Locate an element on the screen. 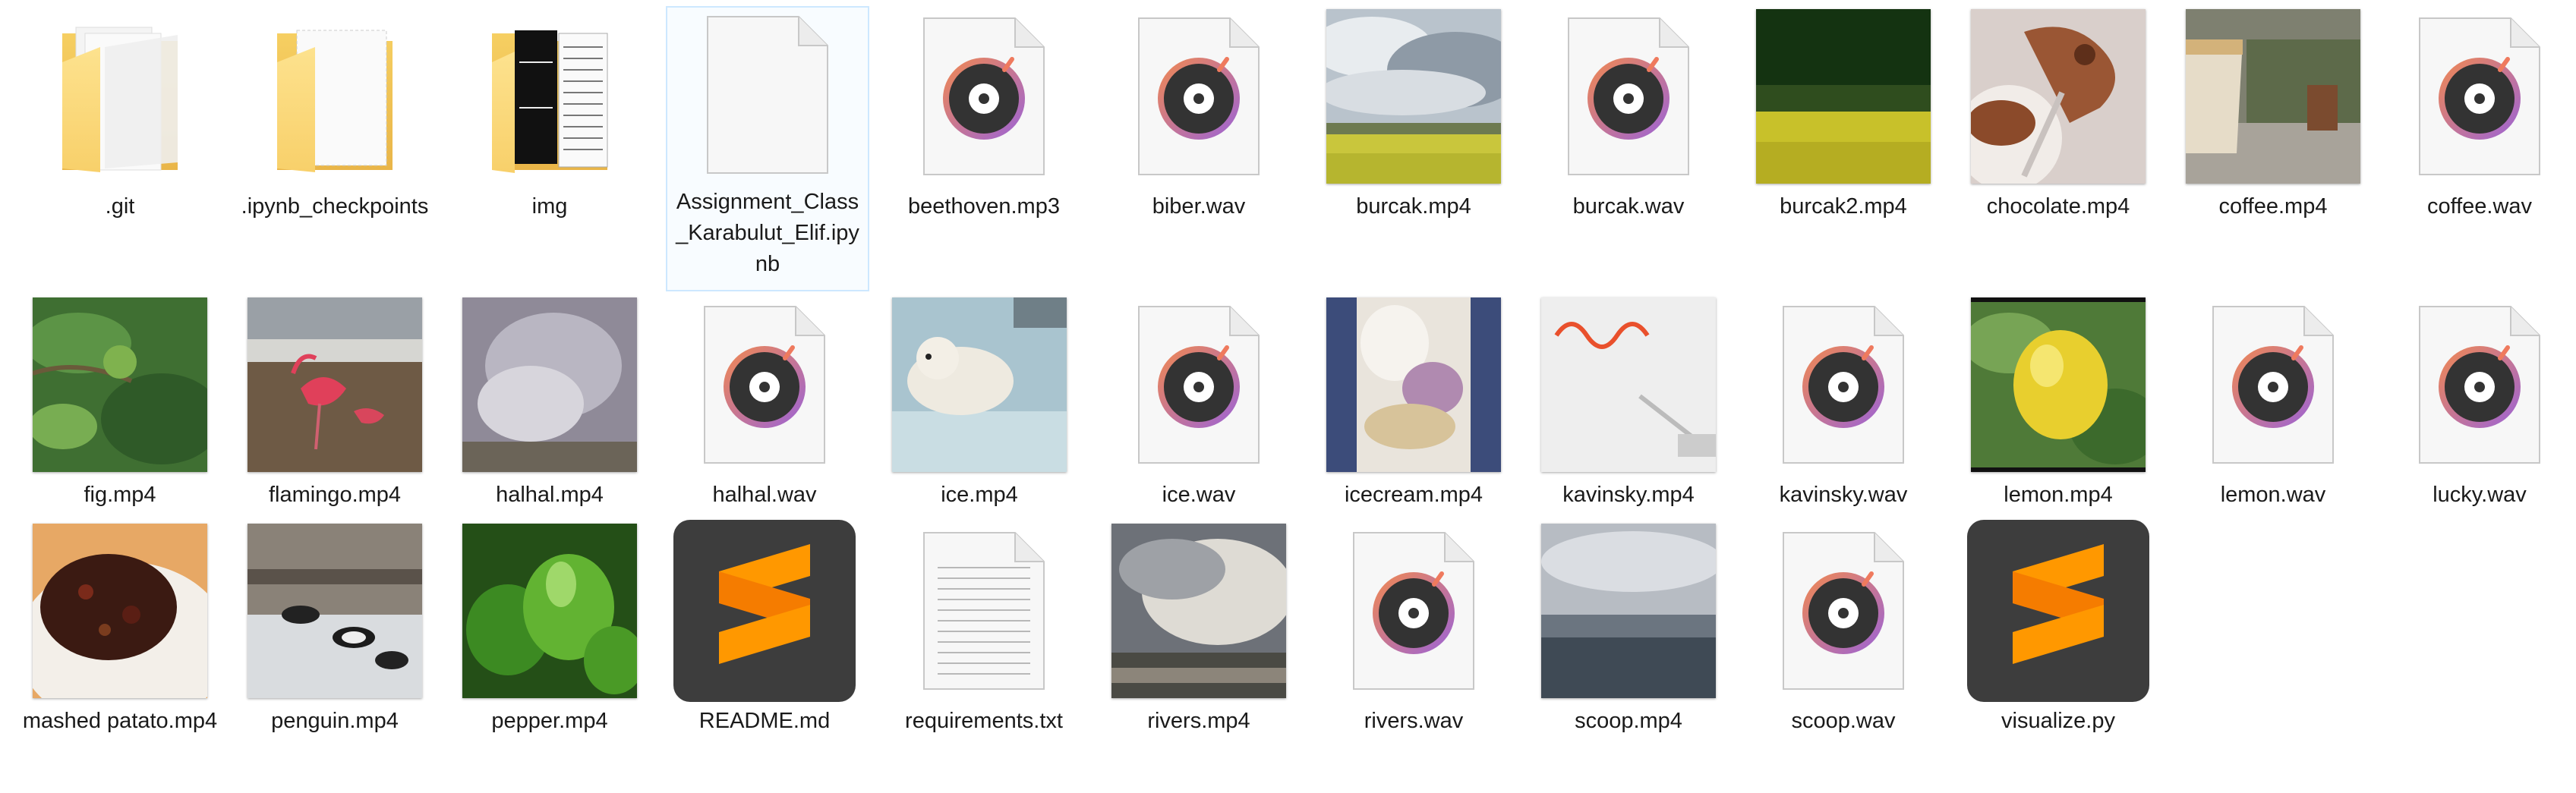 This screenshot has width=2576, height=793. file-item: burcak.wav is located at coordinates (1628, 137).